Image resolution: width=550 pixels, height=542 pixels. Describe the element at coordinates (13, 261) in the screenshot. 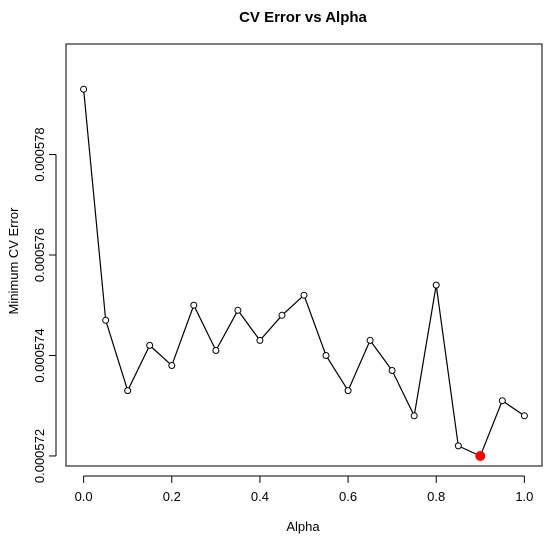

I see `y-axis-label: Minimum CV Error` at that location.